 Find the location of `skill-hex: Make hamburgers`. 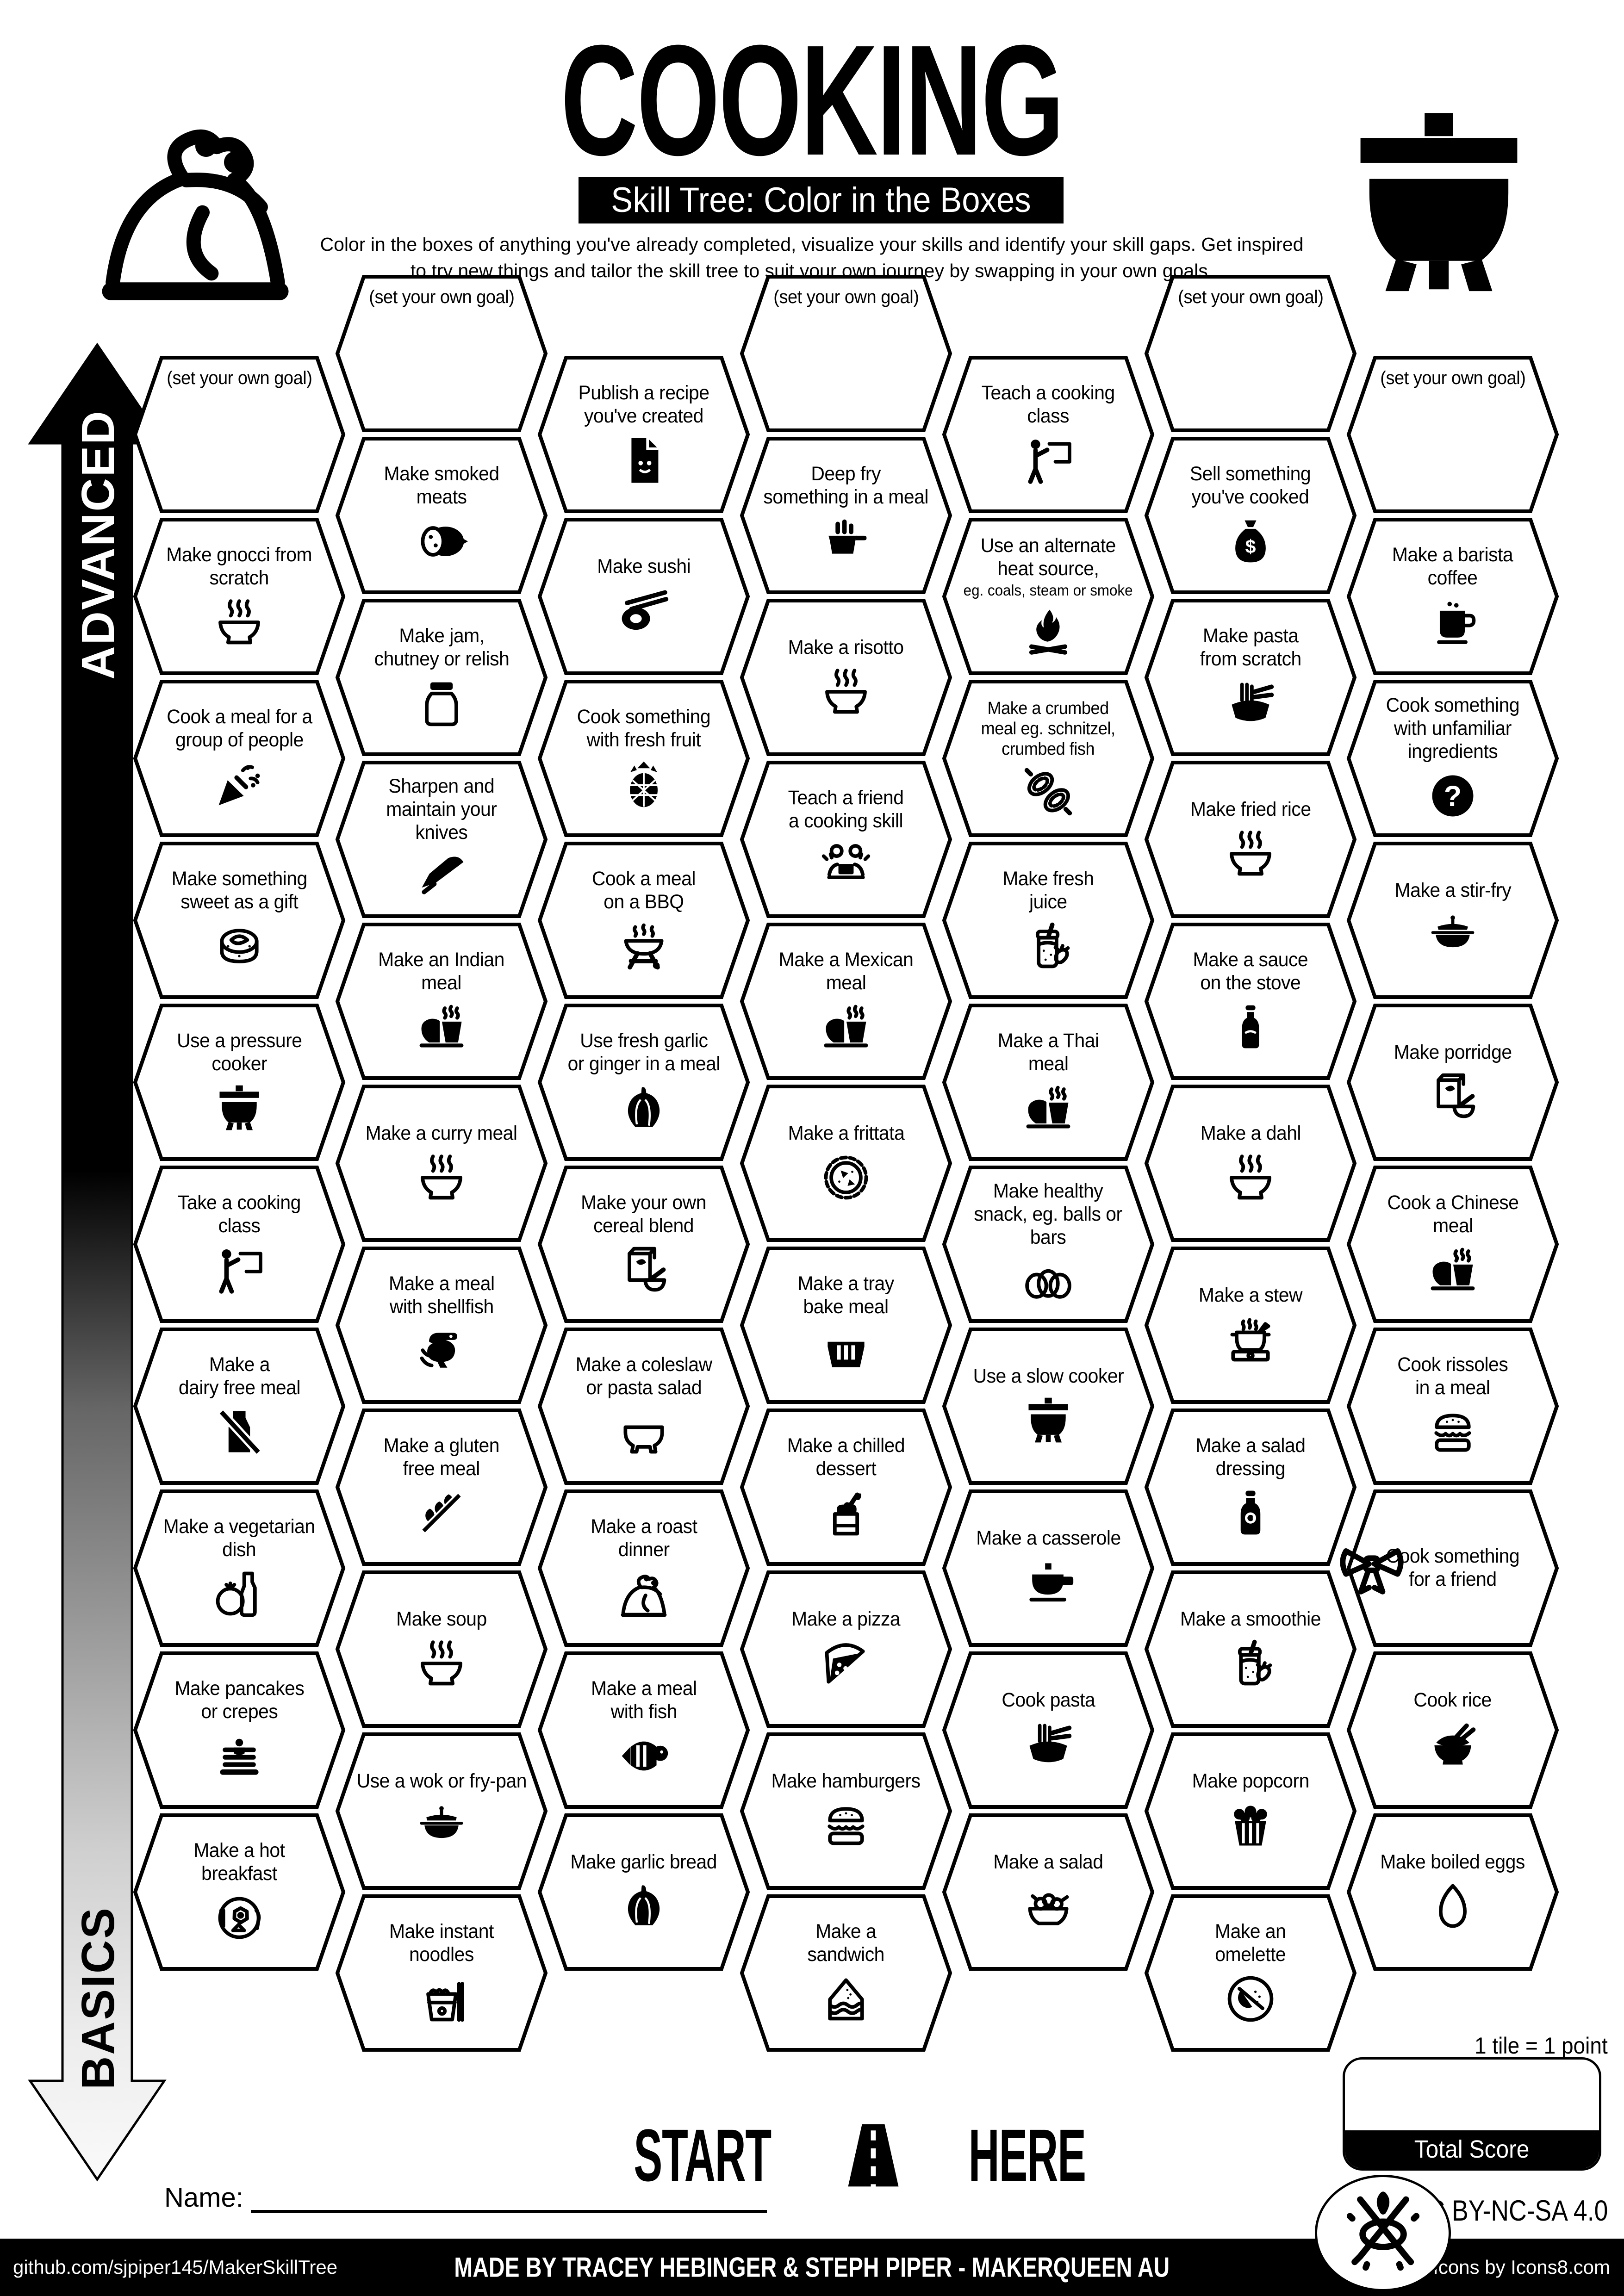

skill-hex: Make hamburgers is located at coordinates (846, 1811).